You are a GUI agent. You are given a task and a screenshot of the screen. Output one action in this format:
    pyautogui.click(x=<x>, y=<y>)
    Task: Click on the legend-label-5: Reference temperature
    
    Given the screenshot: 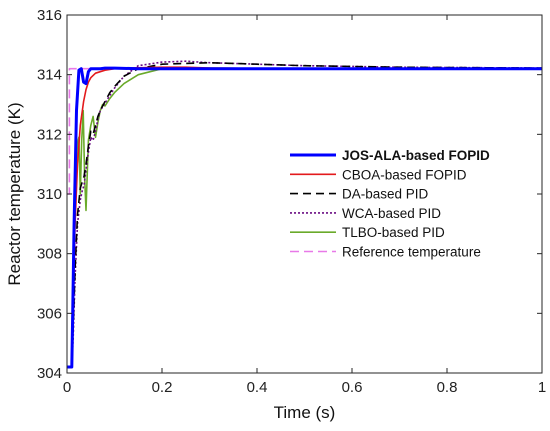 What is the action you would take?
    pyautogui.click(x=411, y=252)
    